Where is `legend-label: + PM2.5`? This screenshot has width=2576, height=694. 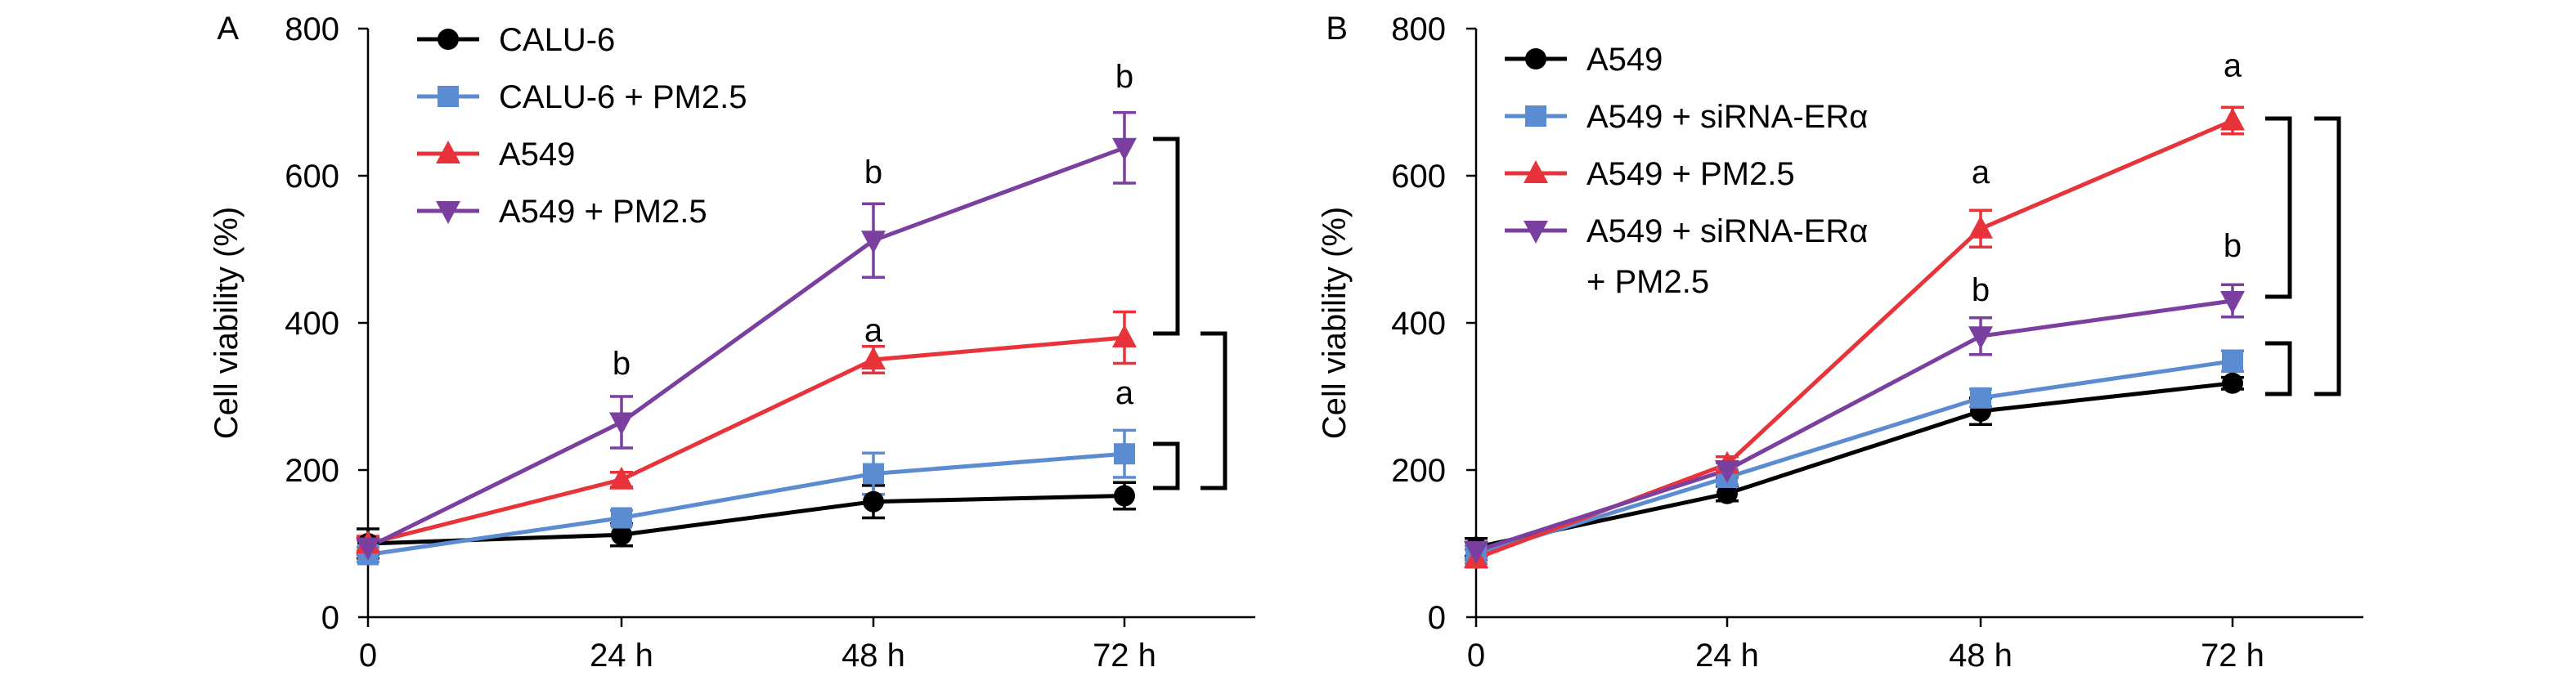
legend-label: + PM2.5 is located at coordinates (1647, 282).